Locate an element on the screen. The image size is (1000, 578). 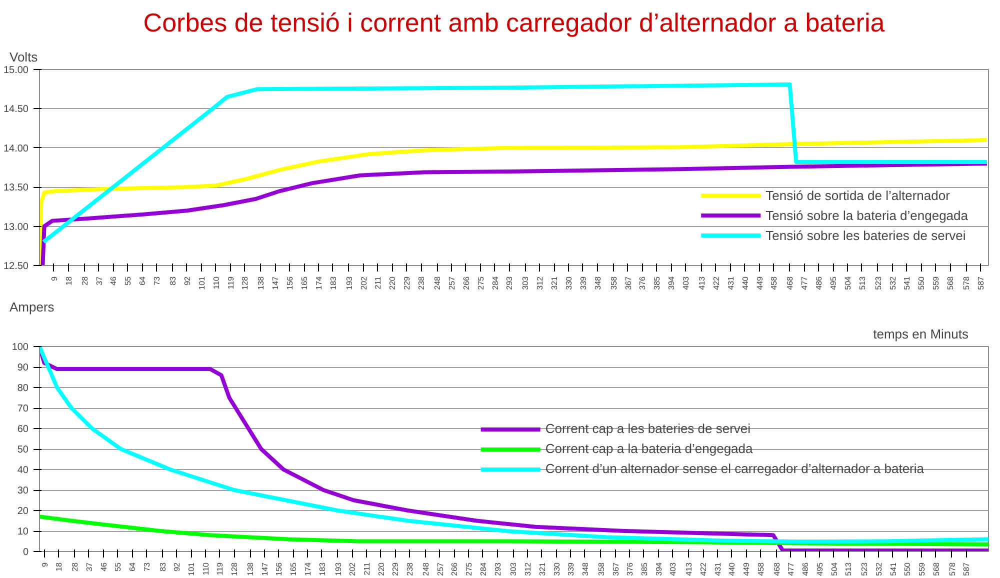
x-tick-label: 220 is located at coordinates (393, 283).